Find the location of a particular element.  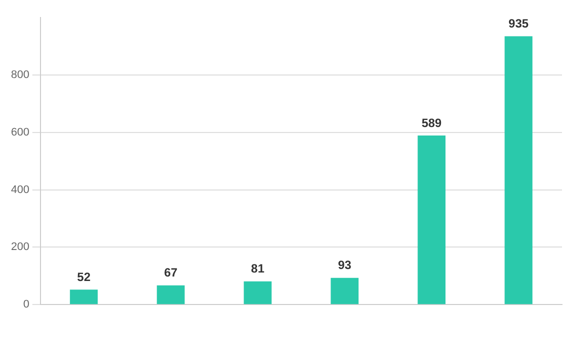

y-tick-label: 800 is located at coordinates (20, 75).